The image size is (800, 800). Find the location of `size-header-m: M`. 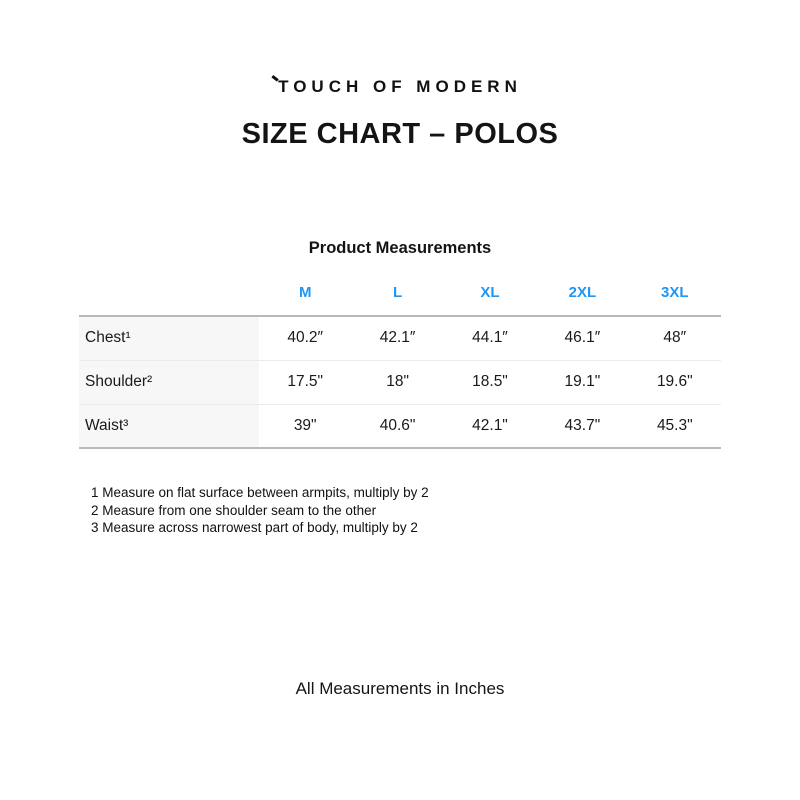

size-header-m: M is located at coordinates (305, 300).